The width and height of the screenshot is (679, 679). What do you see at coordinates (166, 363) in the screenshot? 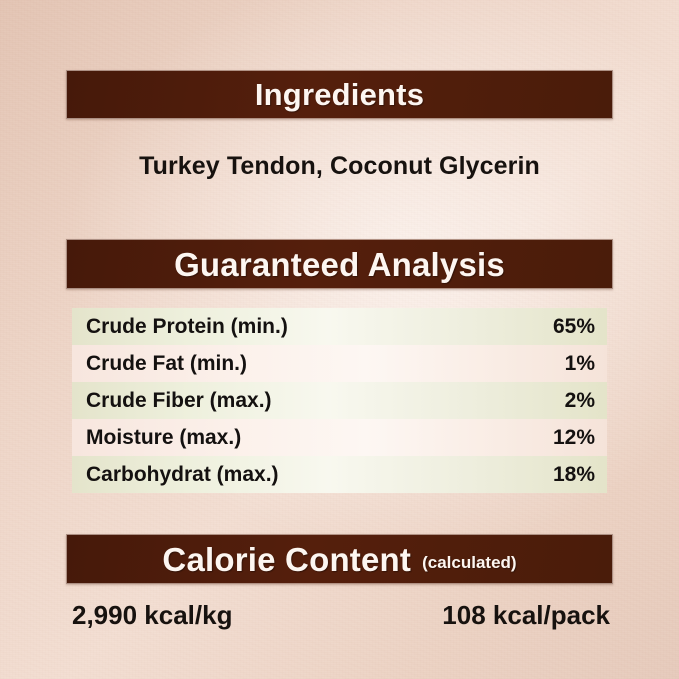
I see `analysis-nutrient-label: Crude Fat (min.)` at bounding box center [166, 363].